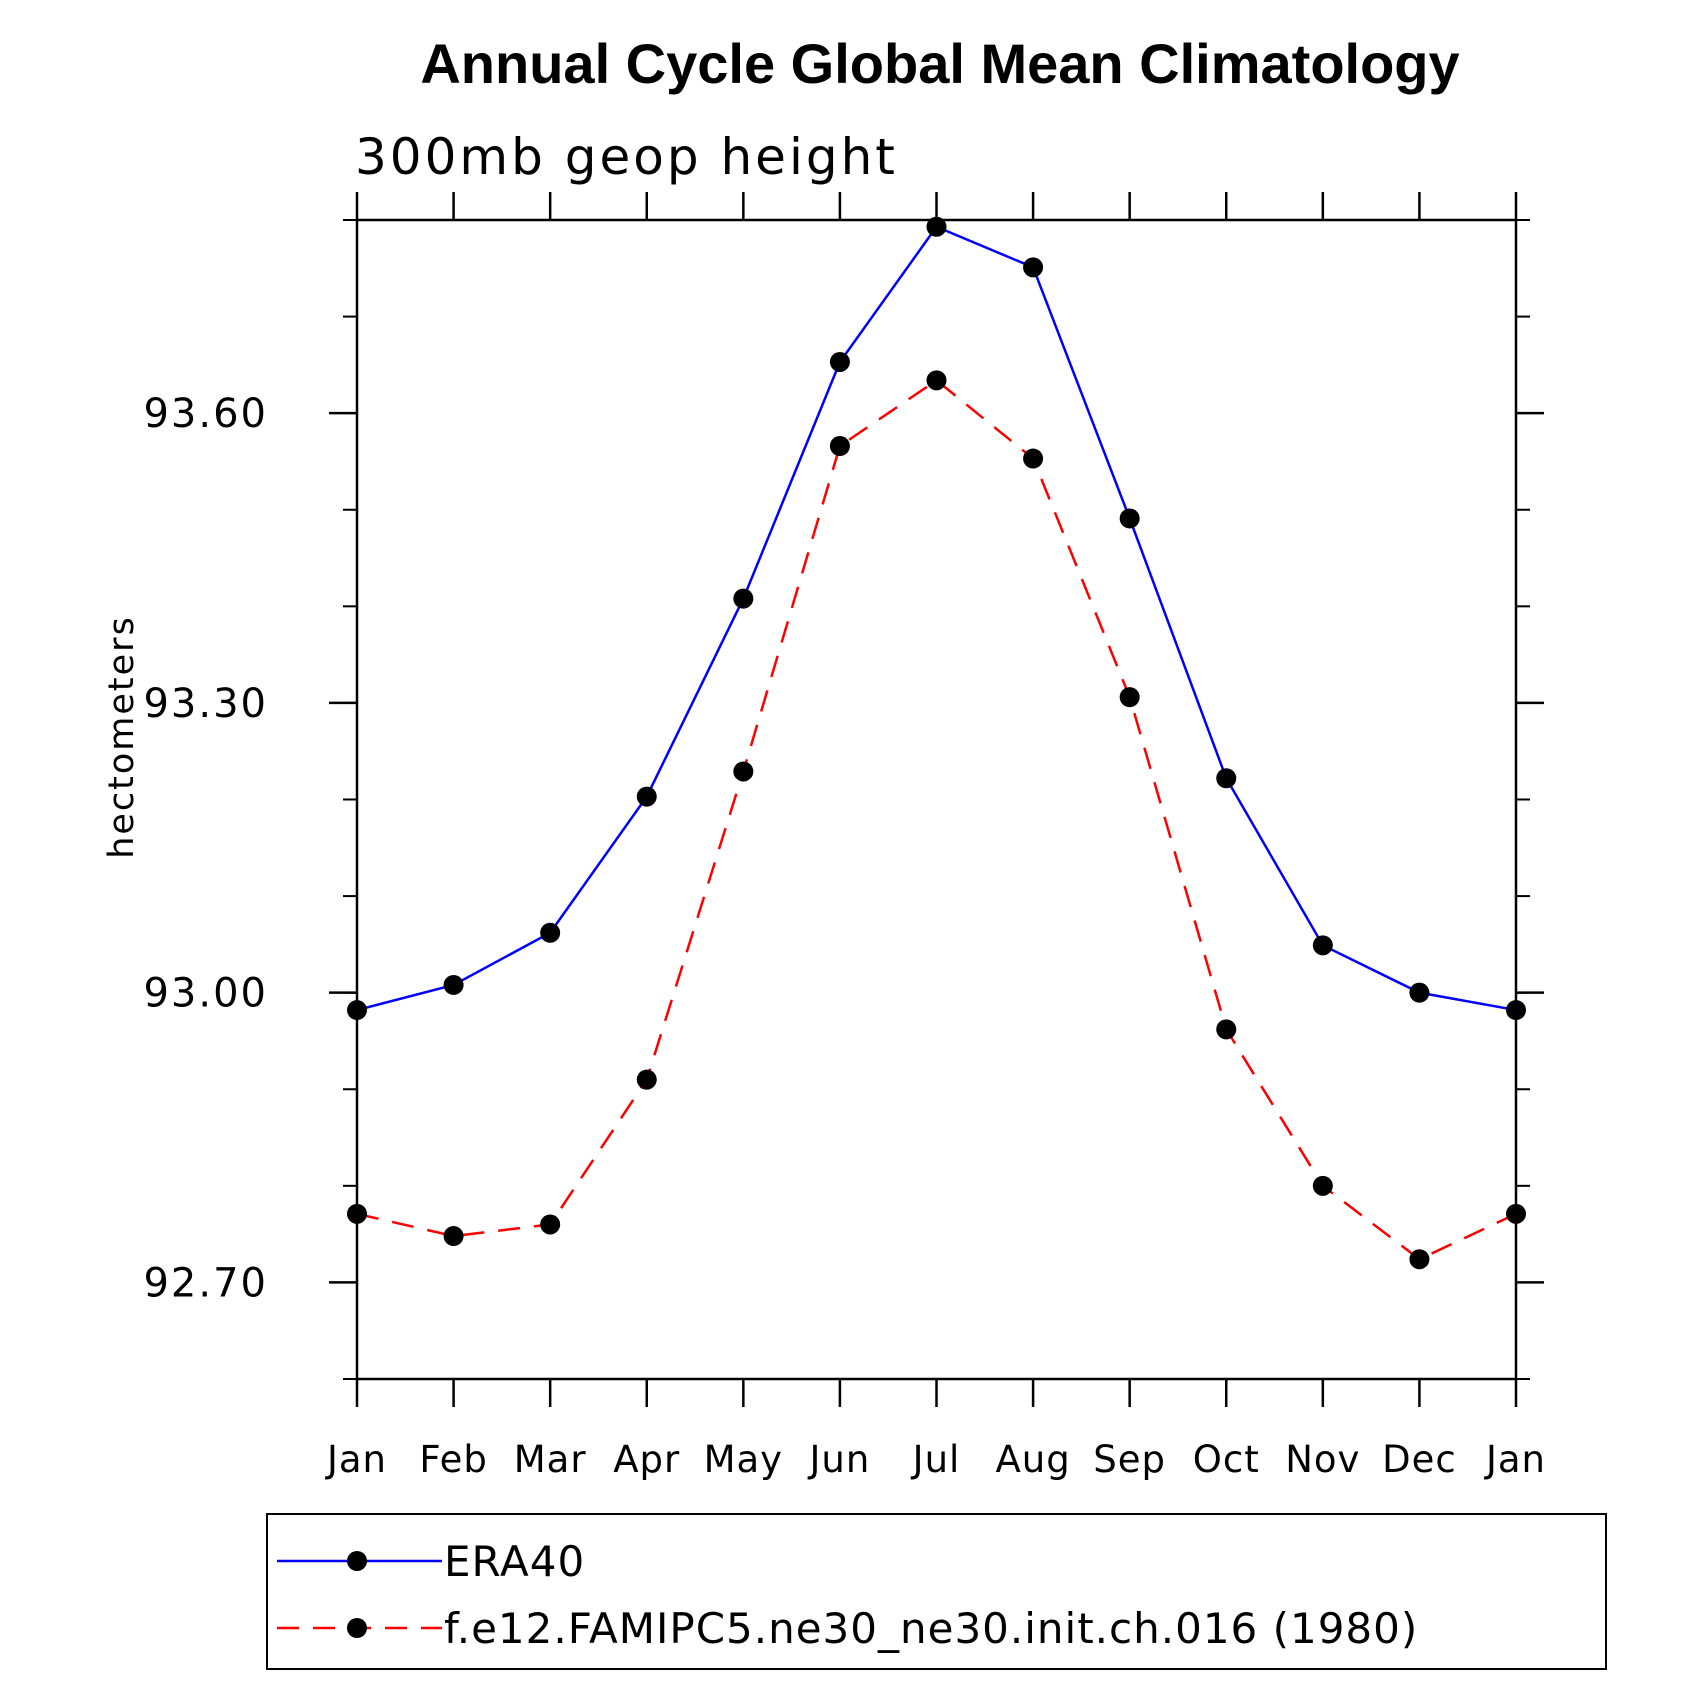  What do you see at coordinates (1419, 1459) in the screenshot?
I see `x-tick-label: Dec` at bounding box center [1419, 1459].